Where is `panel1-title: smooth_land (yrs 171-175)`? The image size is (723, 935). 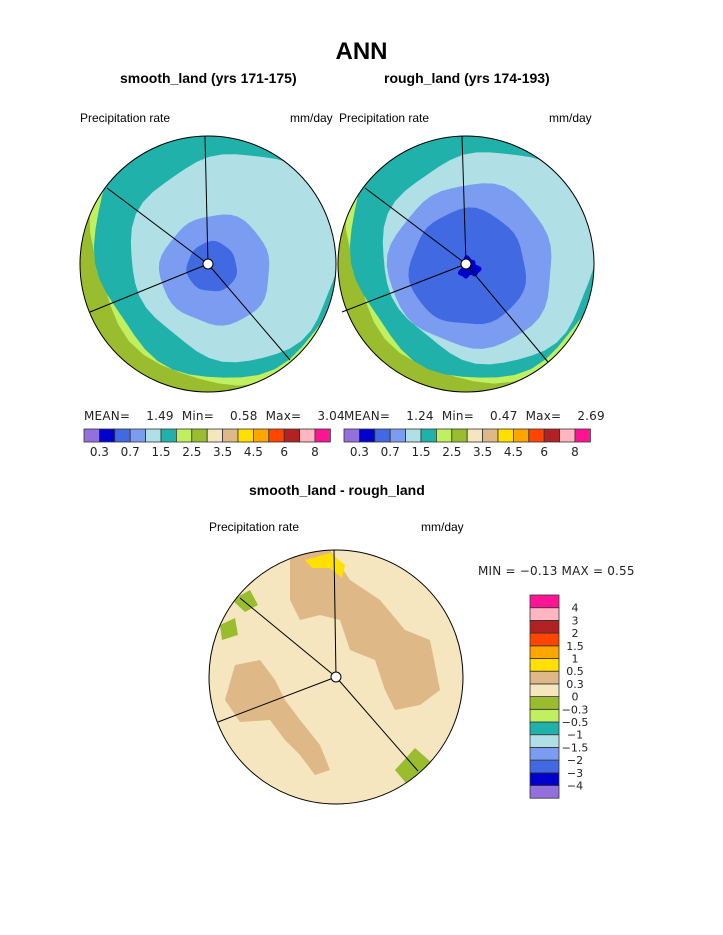 panel1-title: smooth_land (yrs 171-175) is located at coordinates (208, 78).